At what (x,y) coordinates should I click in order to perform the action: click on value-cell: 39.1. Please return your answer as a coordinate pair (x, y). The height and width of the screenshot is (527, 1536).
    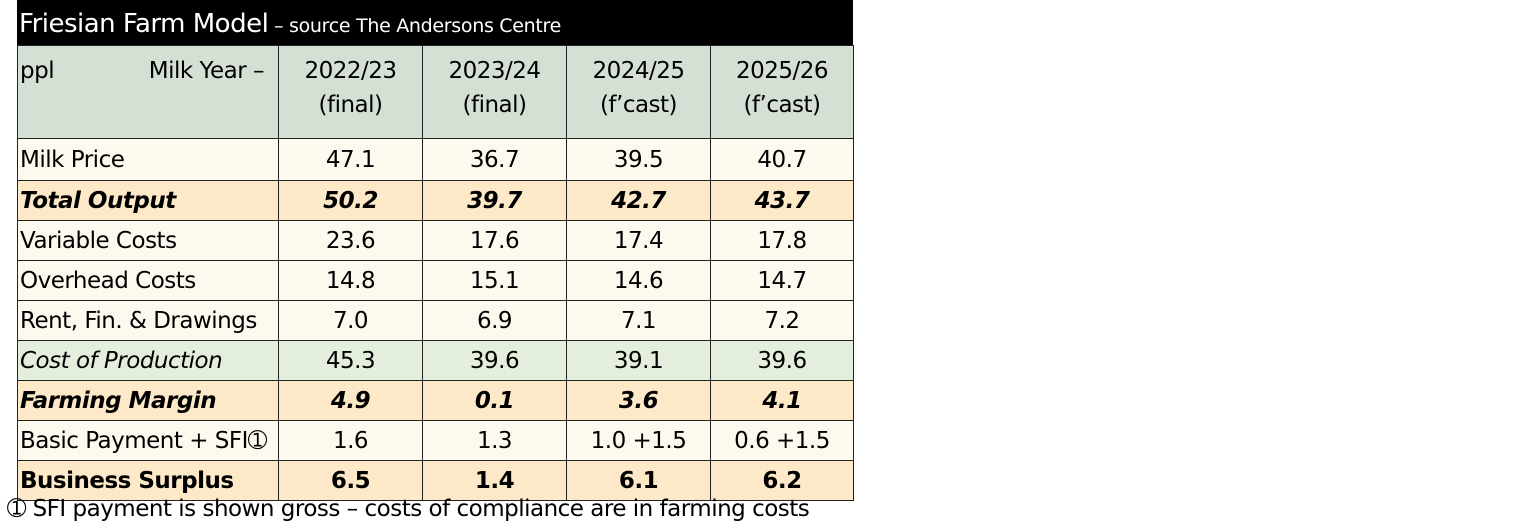
    Looking at the image, I should click on (638, 360).